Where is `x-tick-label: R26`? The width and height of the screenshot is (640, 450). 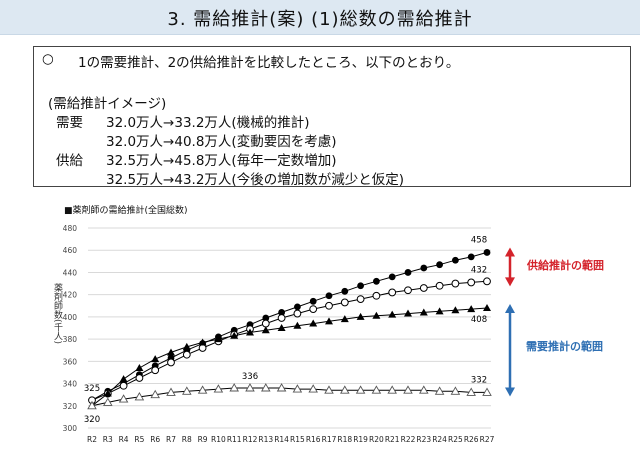 x-tick-label: R26 is located at coordinates (471, 439).